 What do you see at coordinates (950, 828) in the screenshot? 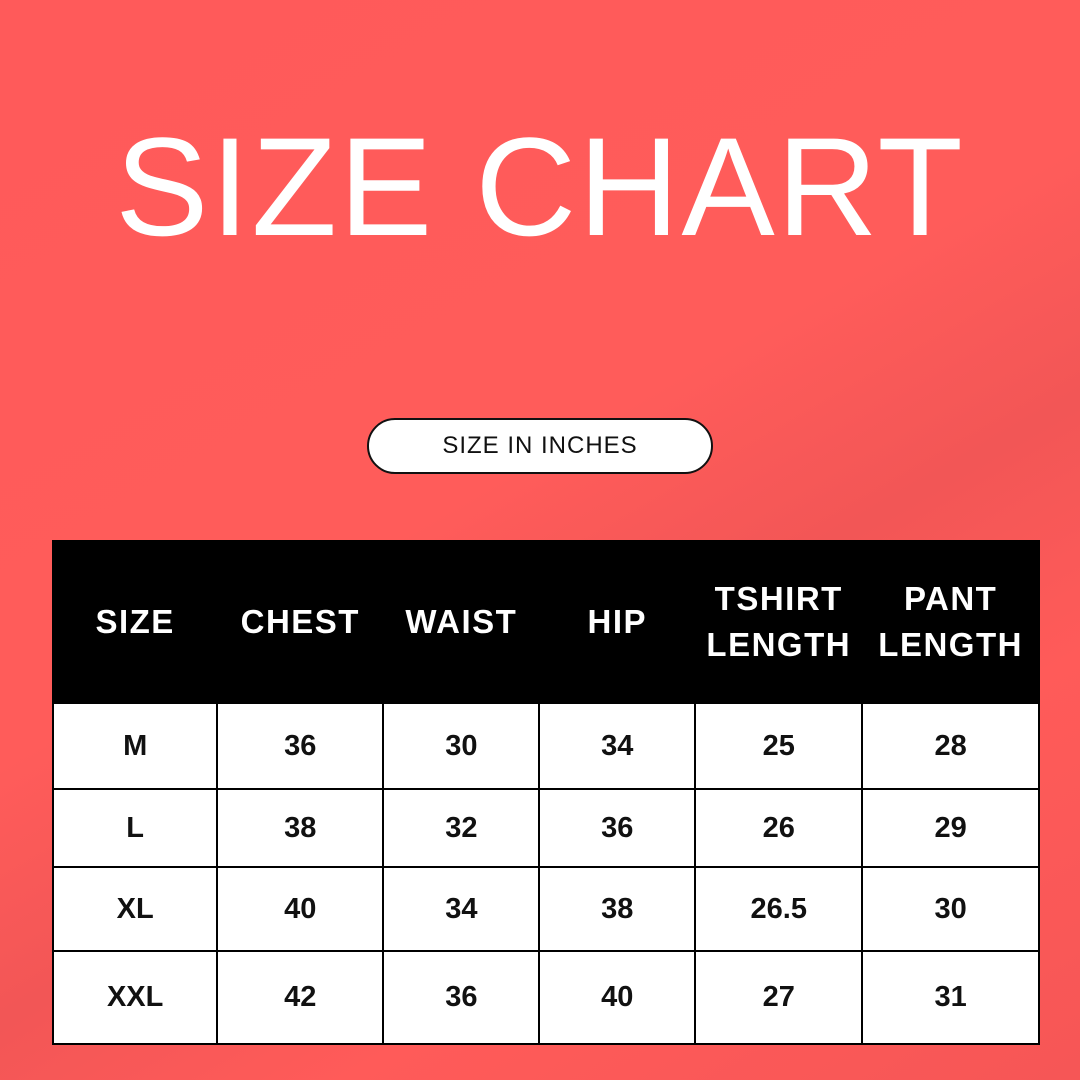
I see `table-cell: 29` at bounding box center [950, 828].